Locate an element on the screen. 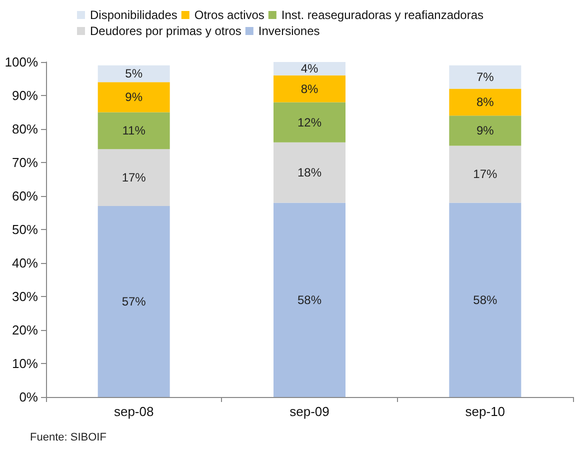  y-tick-label: 90% is located at coordinates (25, 95).